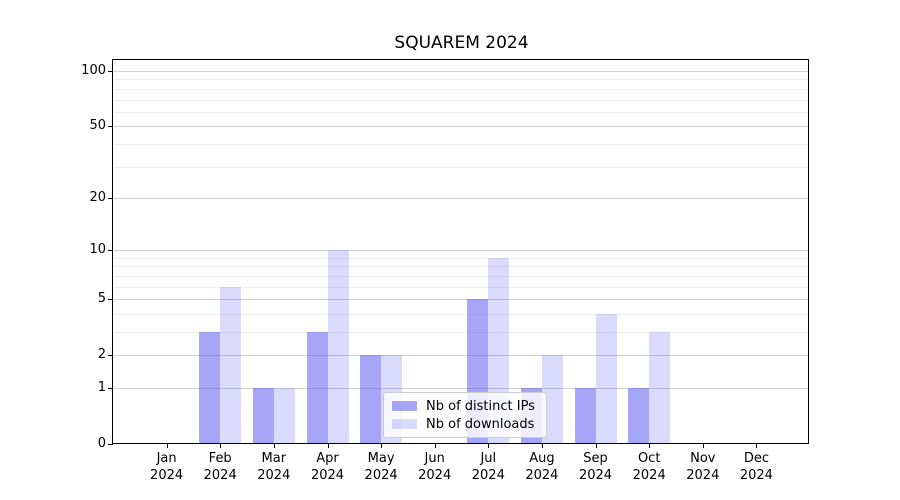 Image resolution: width=900 pixels, height=500 pixels. I want to click on legend-label-downloads: Nb of downloads, so click(480, 424).